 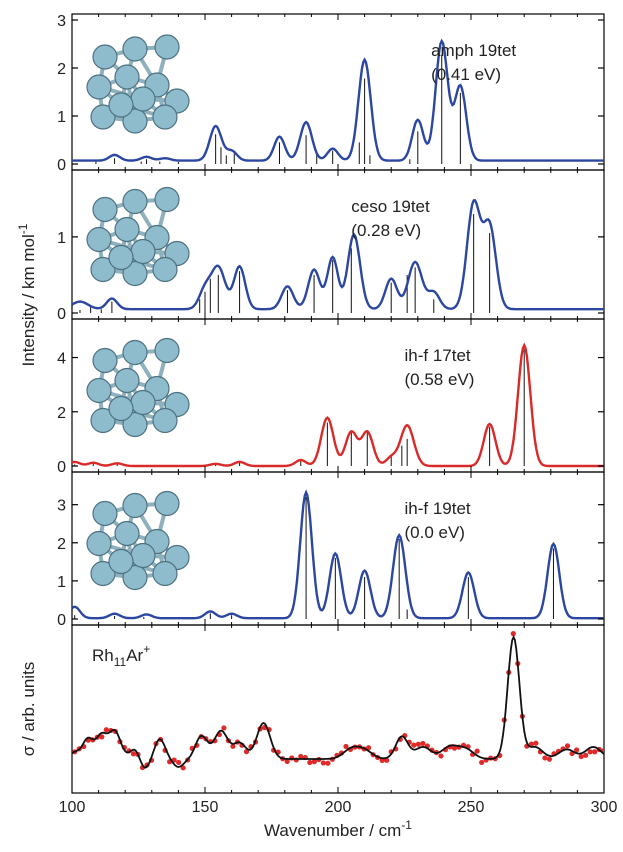 I want to click on panel-label-line: (0.58 eV), so click(x=440, y=379).